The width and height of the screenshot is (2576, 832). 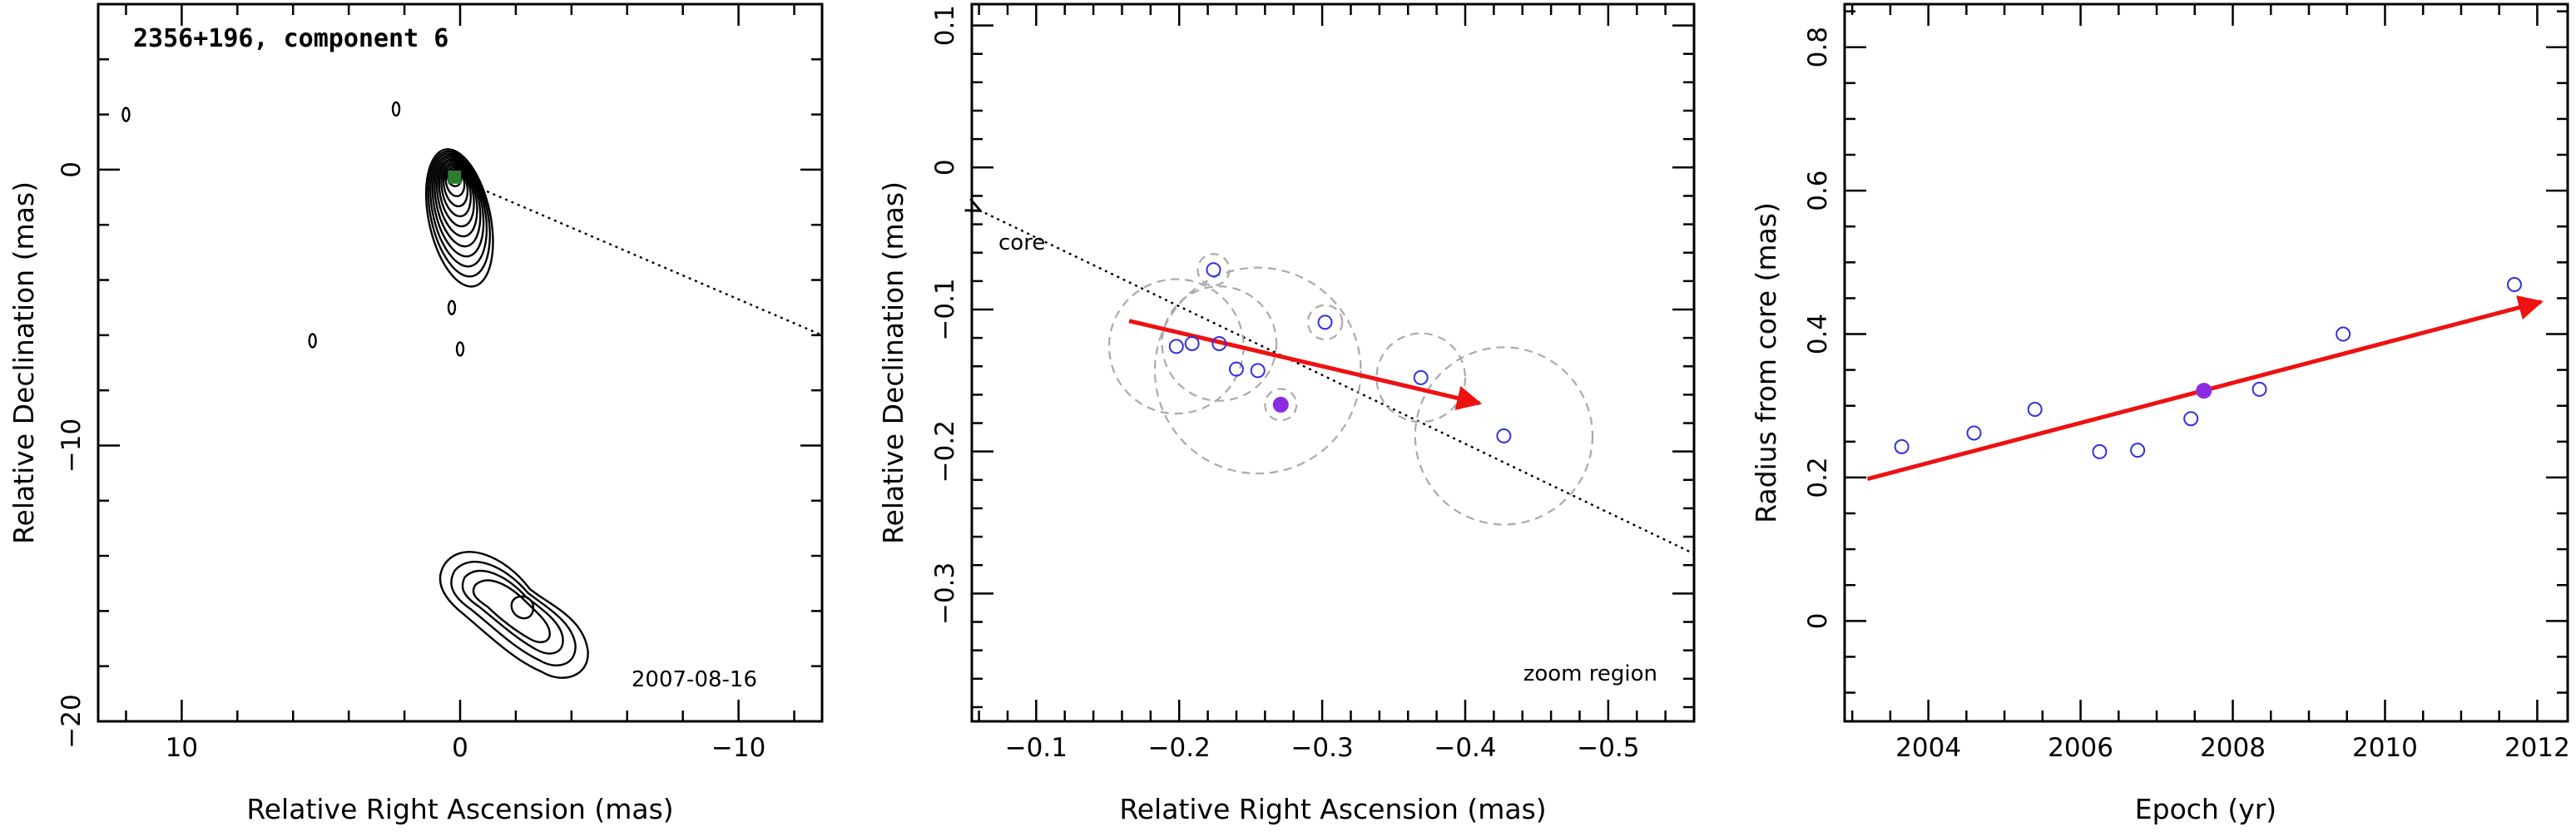 What do you see at coordinates (1818, 334) in the screenshot?
I see `y-tick-label: 0.4` at bounding box center [1818, 334].